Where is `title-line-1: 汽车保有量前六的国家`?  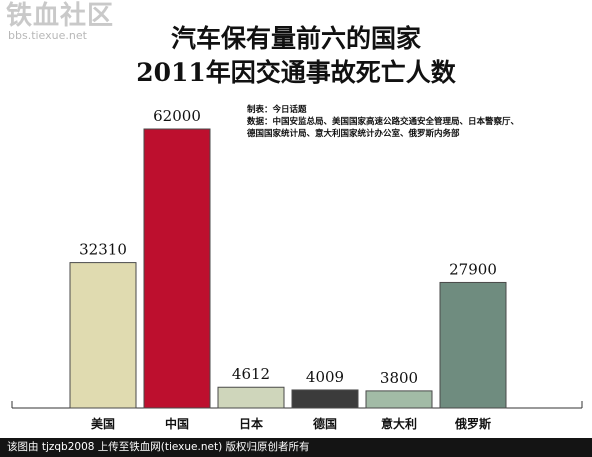 title-line-1: 汽车保有量前六的国家 is located at coordinates (295, 38).